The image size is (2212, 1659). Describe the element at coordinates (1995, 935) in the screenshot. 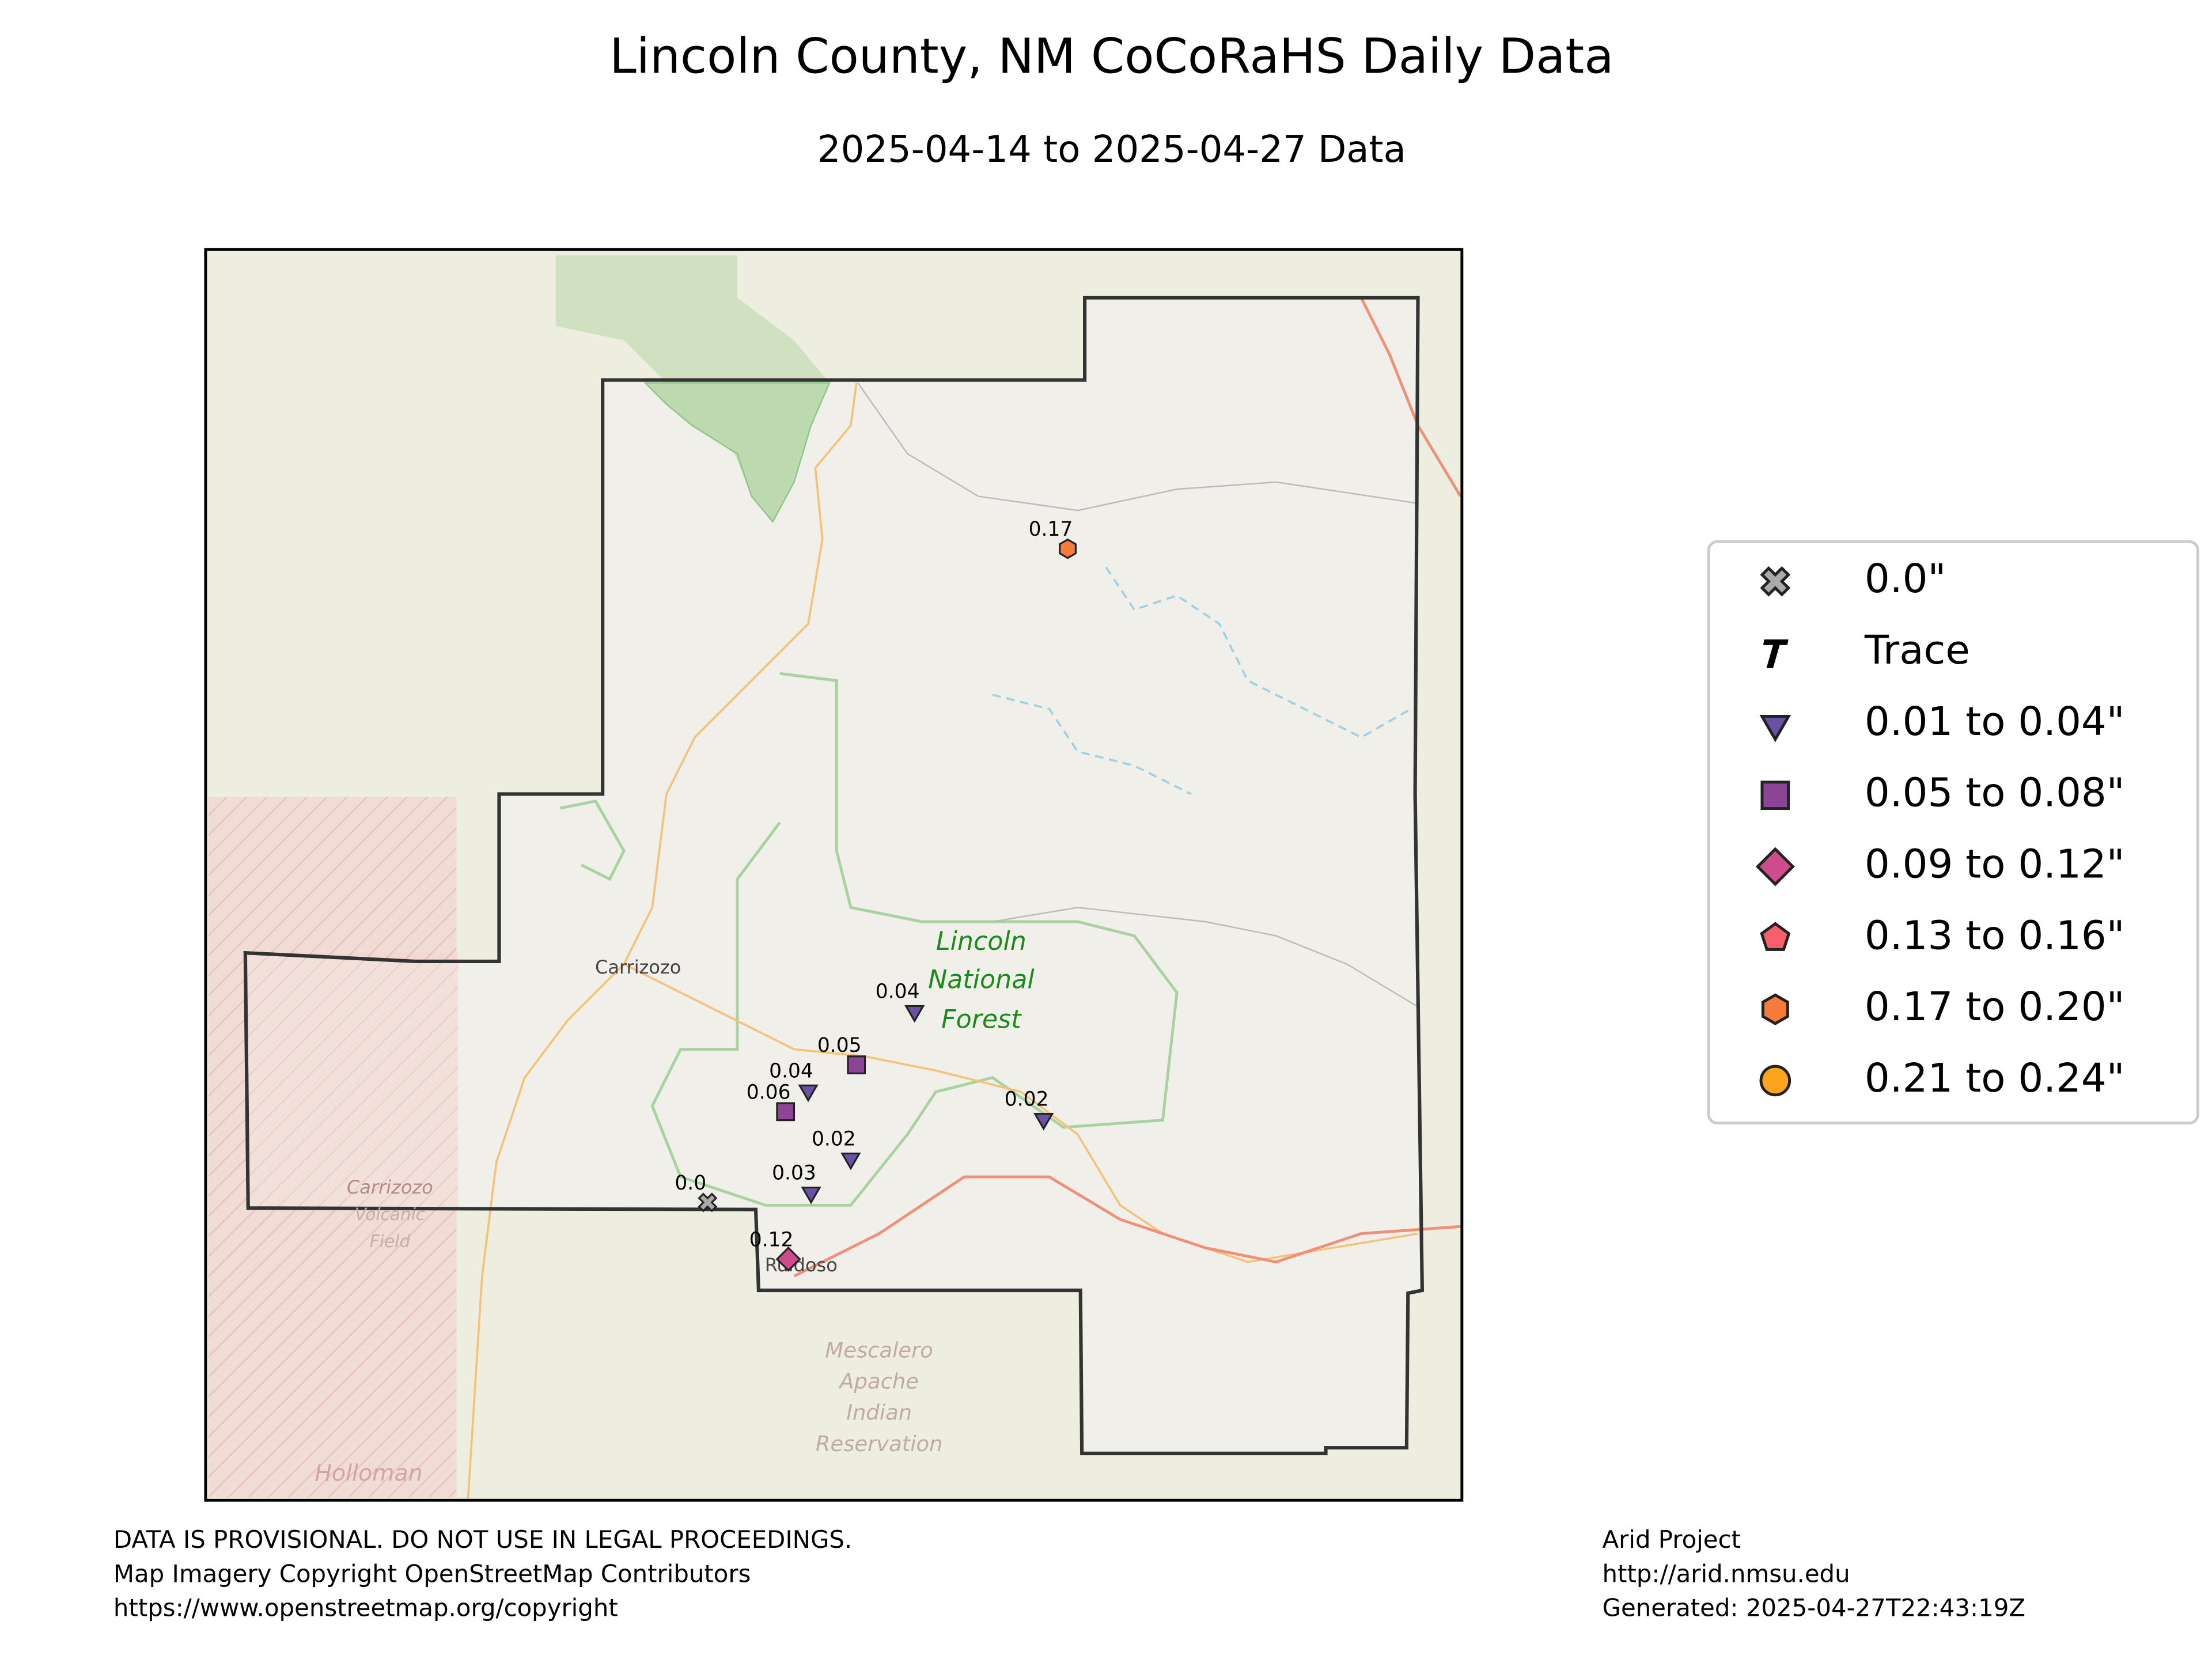

I see `legend-label: 0.13 to 0.16"` at that location.